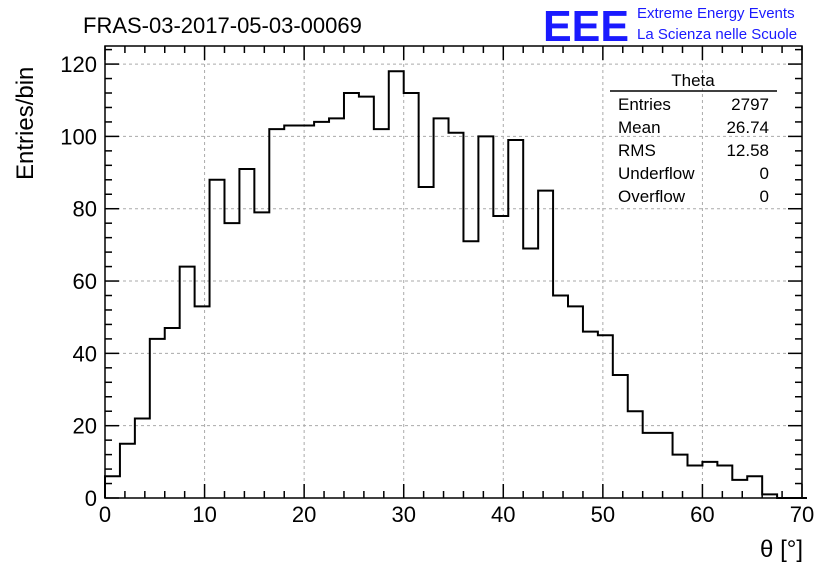 The height and width of the screenshot is (572, 836). Describe the element at coordinates (25, 123) in the screenshot. I see `y-axis-label: Entries/bin` at that location.